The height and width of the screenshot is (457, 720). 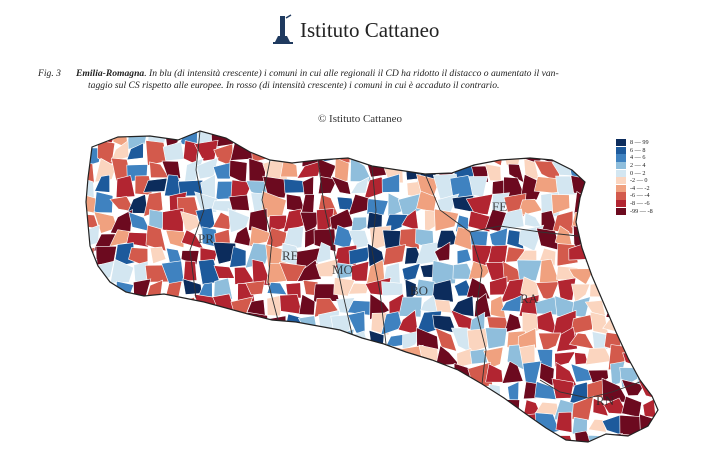 What do you see at coordinates (605, 400) in the screenshot?
I see `province-label-rn: RN` at bounding box center [605, 400].